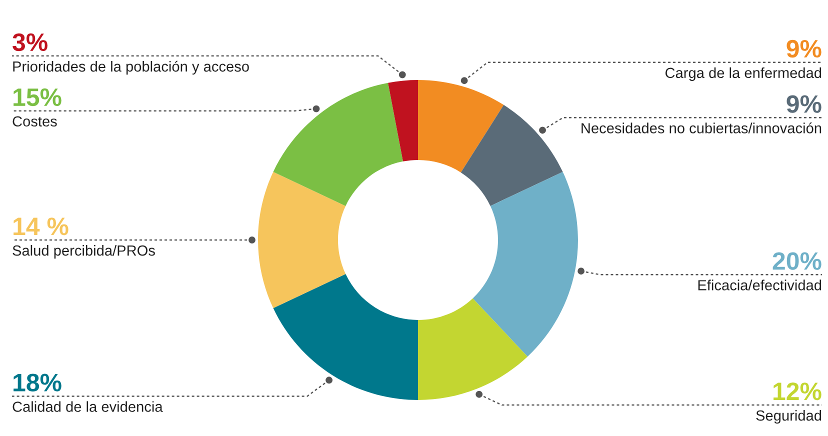 This screenshot has height=436, width=828. Describe the element at coordinates (131, 67) in the screenshot. I see `slice-label: Prioridades de la población y acceso` at that location.